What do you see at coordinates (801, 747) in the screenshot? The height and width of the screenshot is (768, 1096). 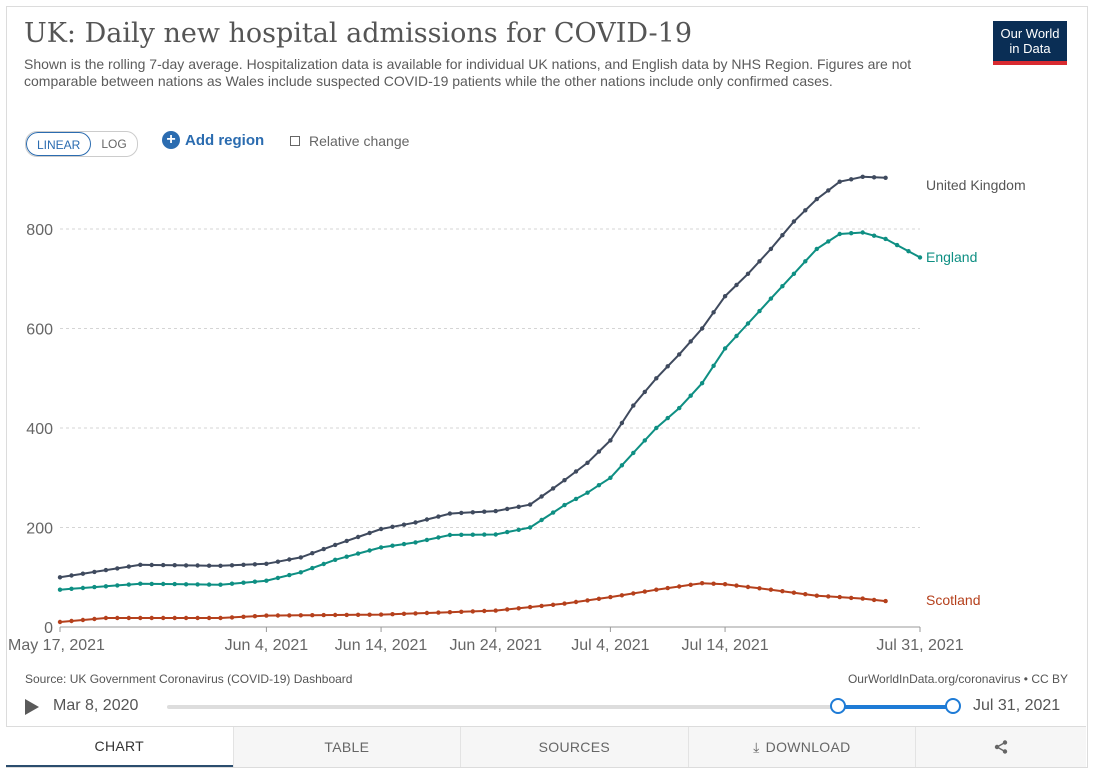 I see `tab-download: ⤓ DOWNLOAD` at bounding box center [801, 747].